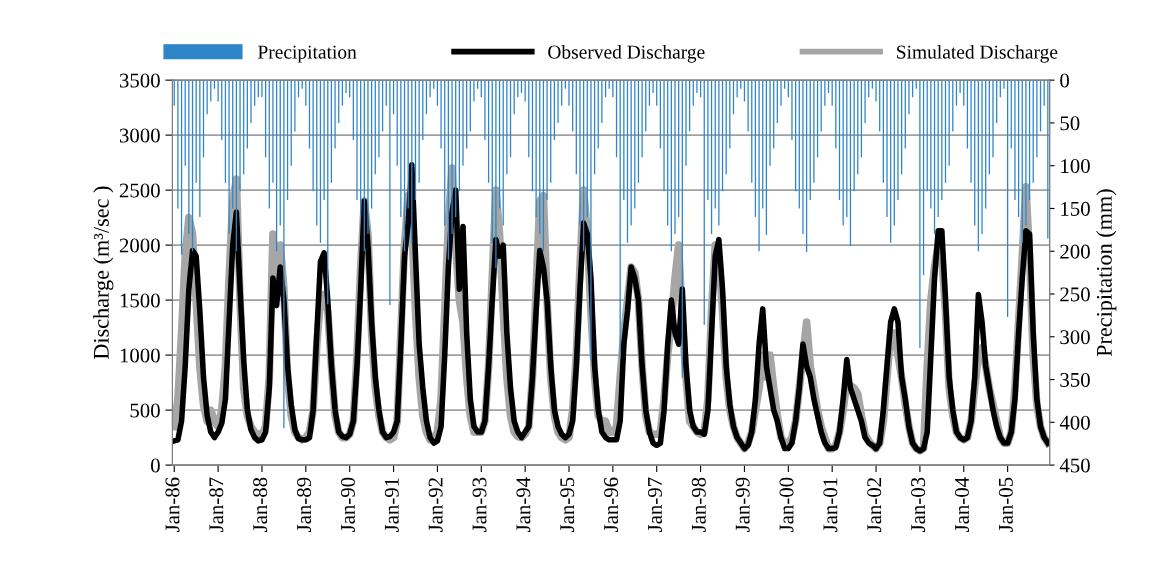  I want to click on x-tick-label: Jan-90, so click(347, 504).